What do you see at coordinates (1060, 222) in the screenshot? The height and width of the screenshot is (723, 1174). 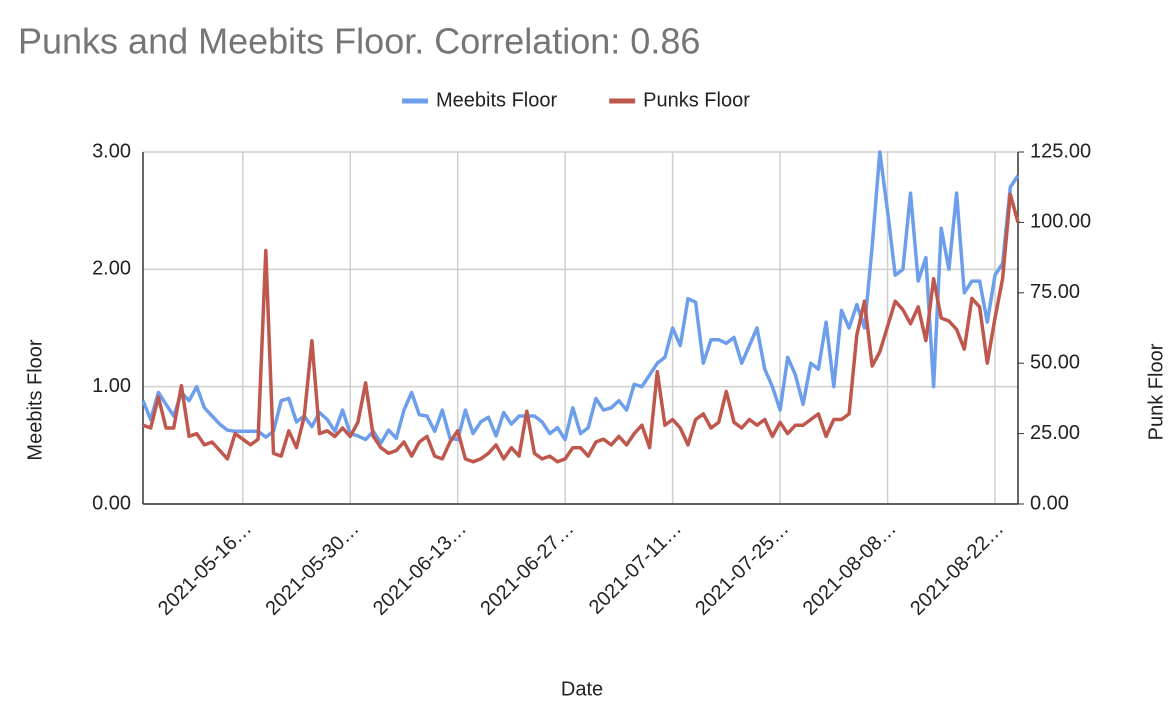 I see `y2-tick-label: 100.00` at bounding box center [1060, 222].